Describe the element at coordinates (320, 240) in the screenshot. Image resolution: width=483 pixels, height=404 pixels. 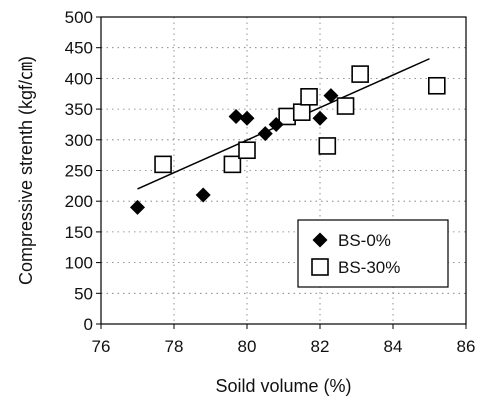
I see `legend-diamond-icon` at that location.